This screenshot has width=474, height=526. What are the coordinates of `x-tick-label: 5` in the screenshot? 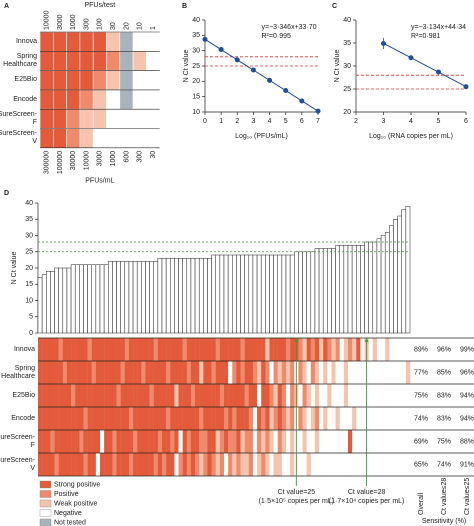 It's located at (286, 121).